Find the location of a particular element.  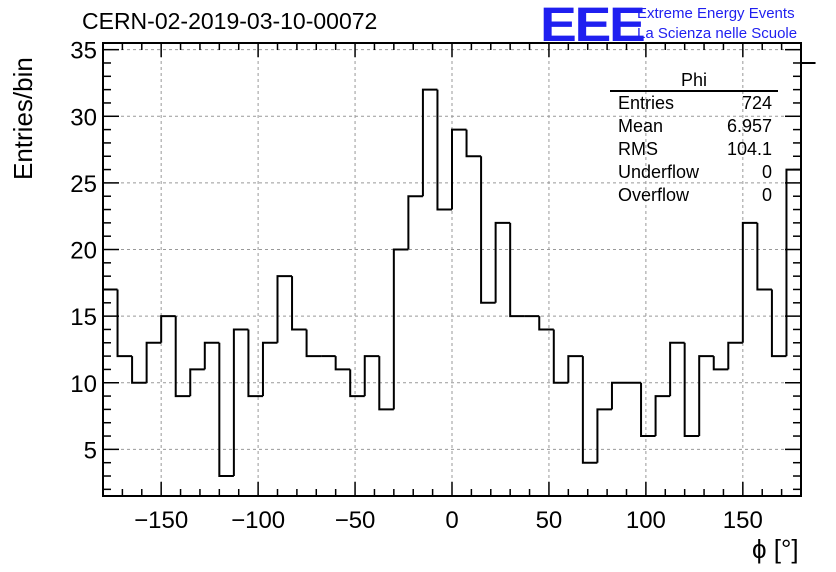

stats-row-underflow: Underflow 0 is located at coordinates (694, 172).